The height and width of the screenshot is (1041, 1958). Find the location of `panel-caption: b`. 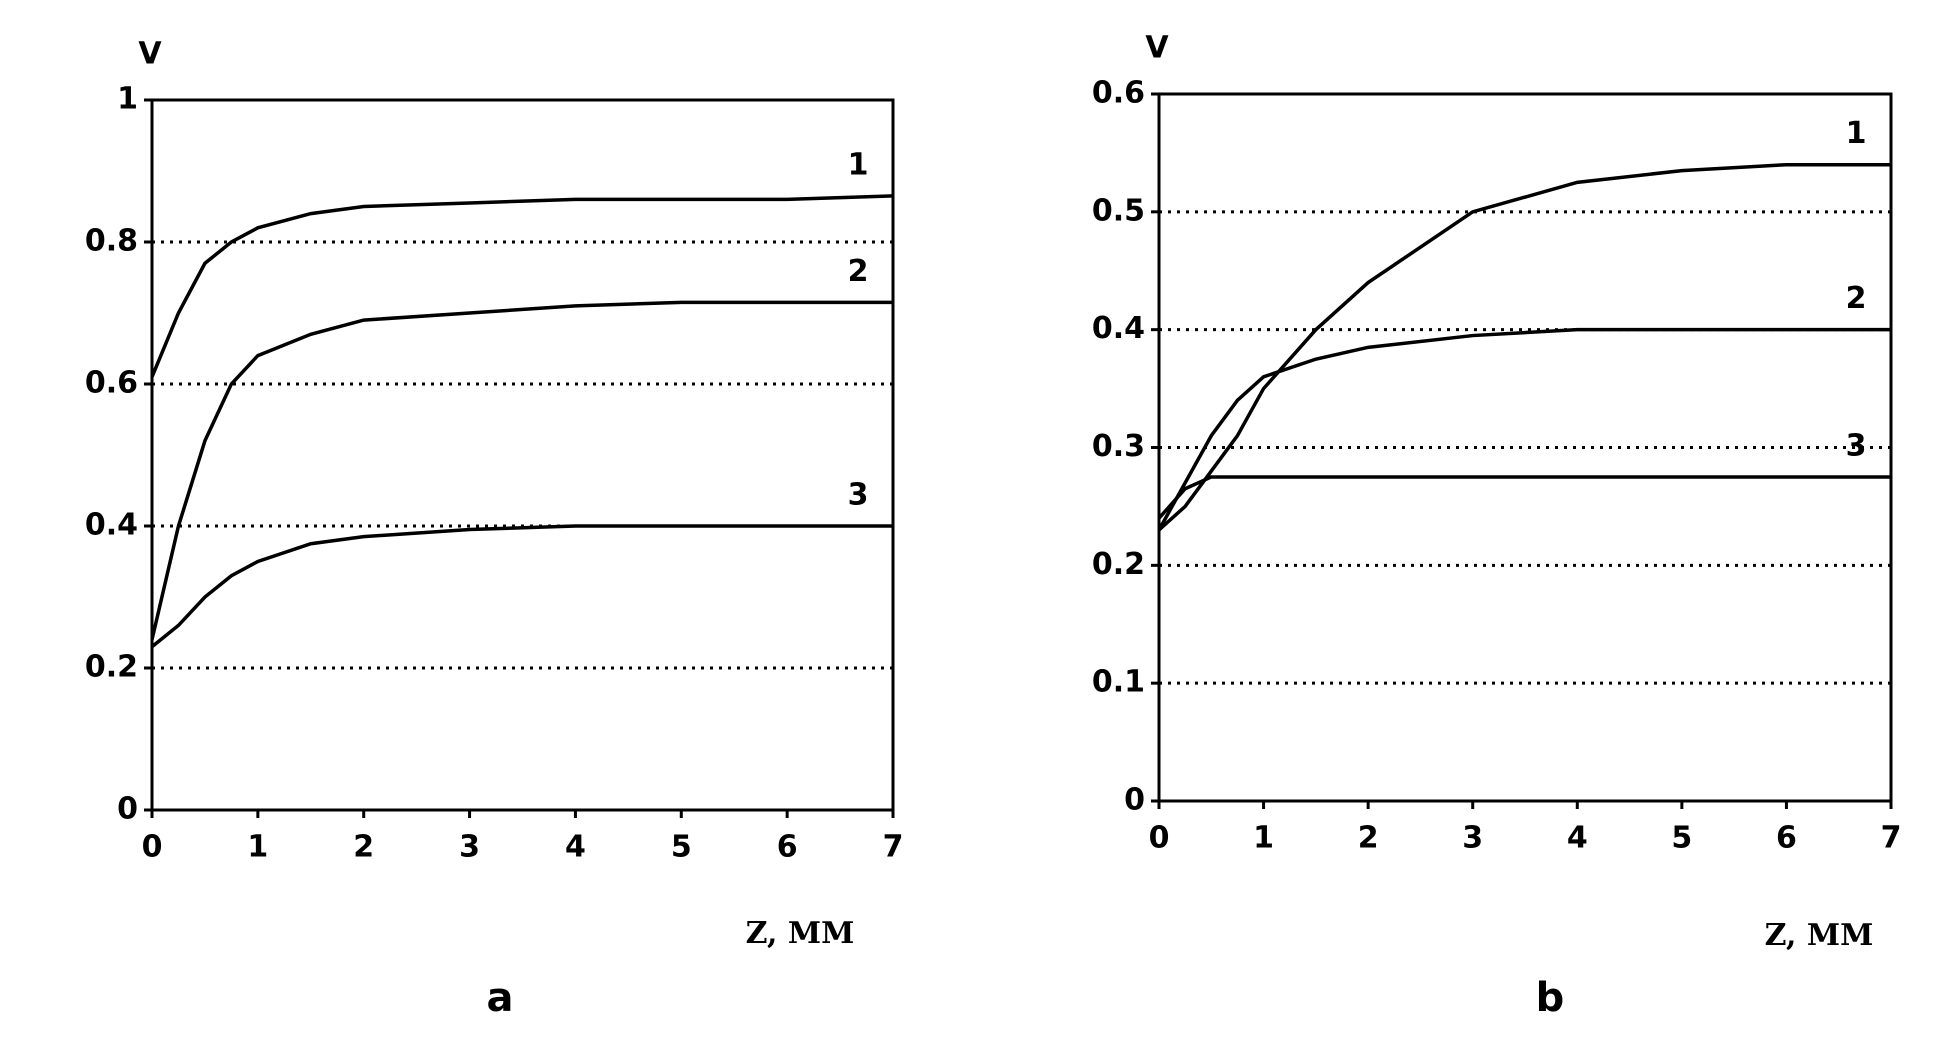

panel-caption: b is located at coordinates (1550, 998).